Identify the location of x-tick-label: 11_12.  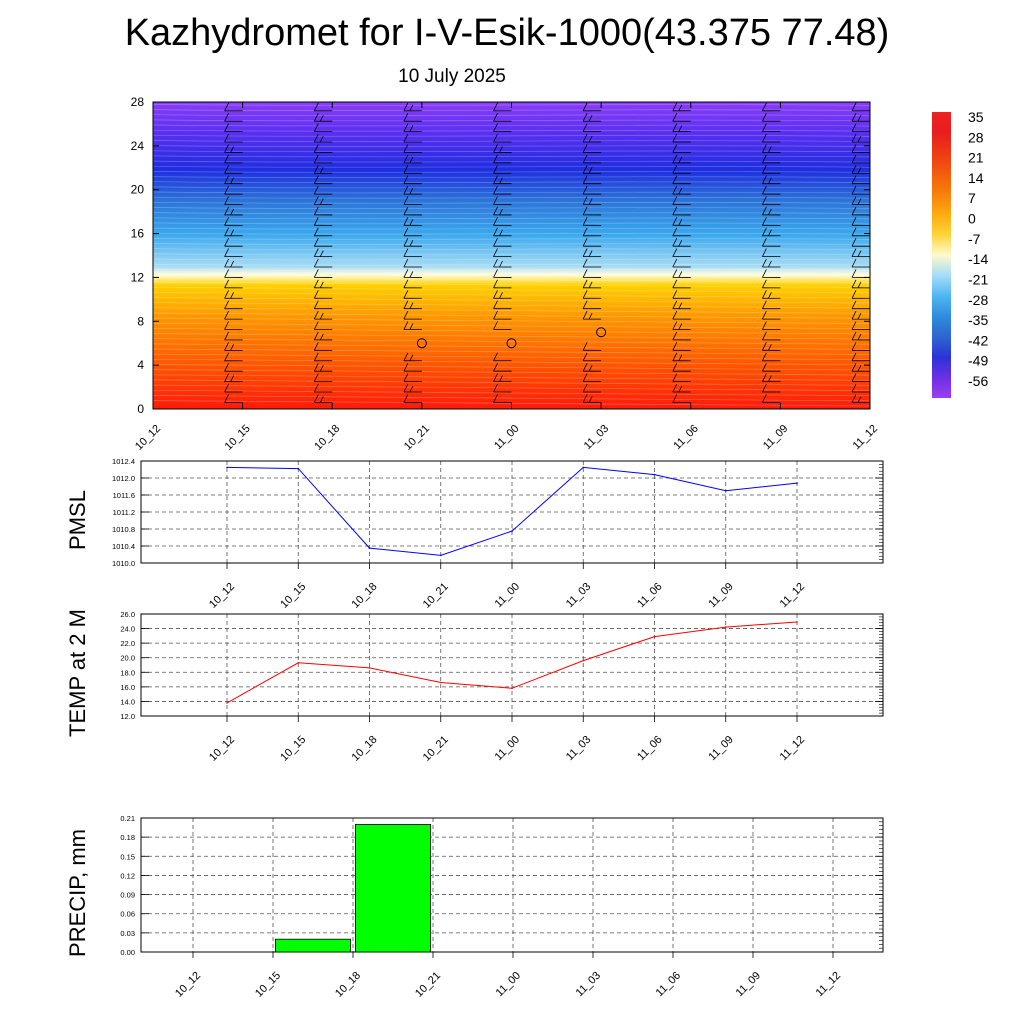
(829, 985).